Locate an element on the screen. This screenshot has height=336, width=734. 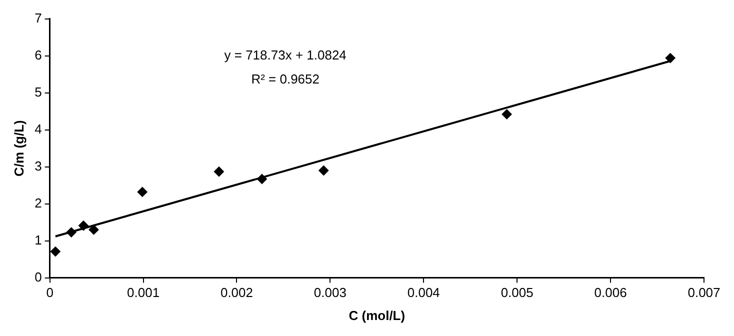
y-tick-label: 6 is located at coordinates (38, 54).